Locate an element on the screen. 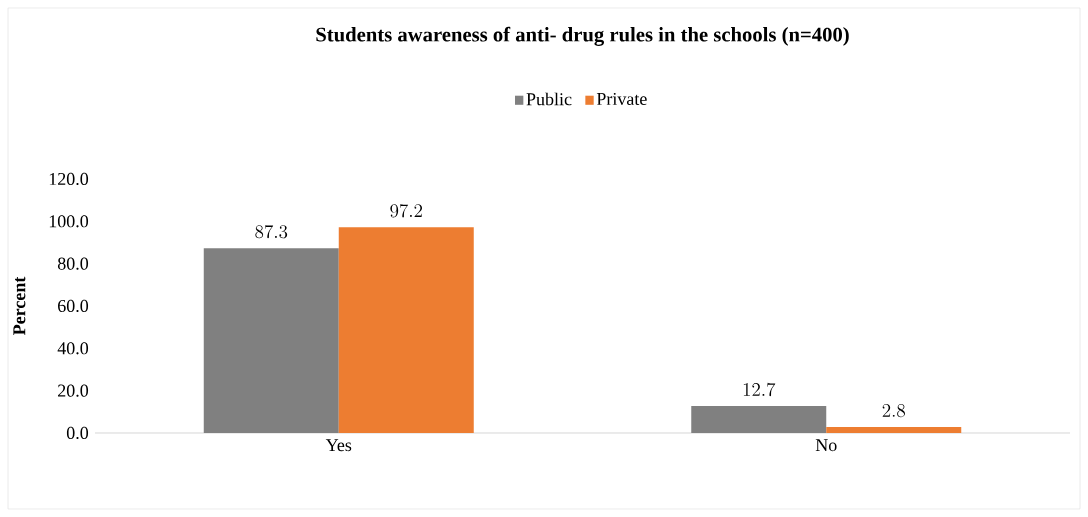  y-tick-label: 0.0 is located at coordinates (77, 433).